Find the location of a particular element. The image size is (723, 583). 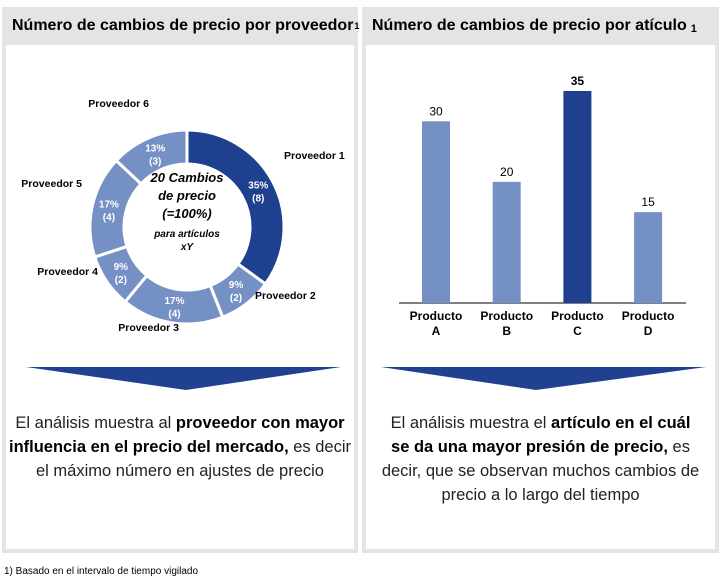

donut-center-sub-2: xY is located at coordinates (187, 247).